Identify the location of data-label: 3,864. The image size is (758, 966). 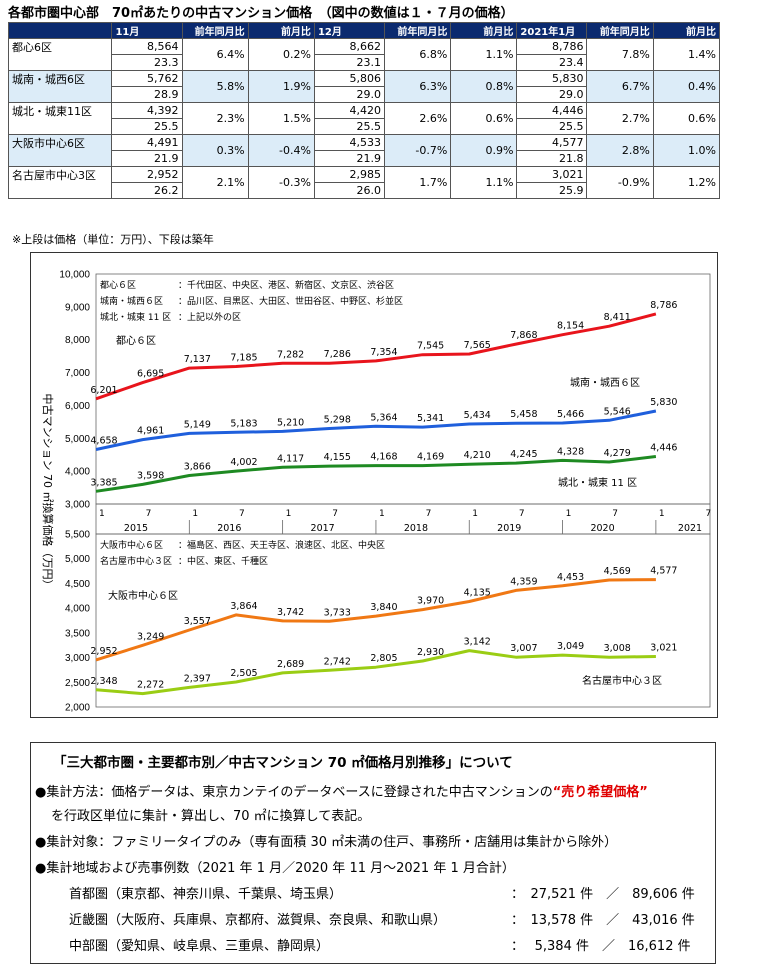
(243, 606).